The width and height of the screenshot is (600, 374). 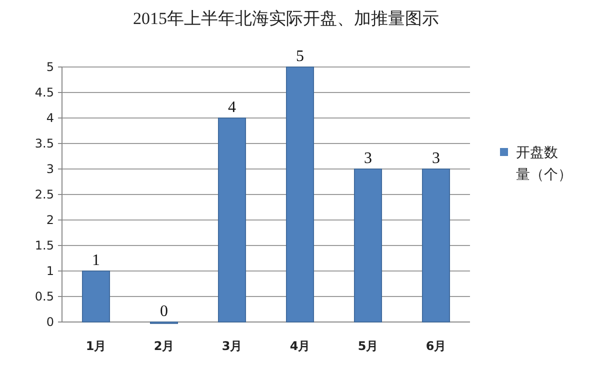 What do you see at coordinates (232, 107) in the screenshot?
I see `data-label: 4` at bounding box center [232, 107].